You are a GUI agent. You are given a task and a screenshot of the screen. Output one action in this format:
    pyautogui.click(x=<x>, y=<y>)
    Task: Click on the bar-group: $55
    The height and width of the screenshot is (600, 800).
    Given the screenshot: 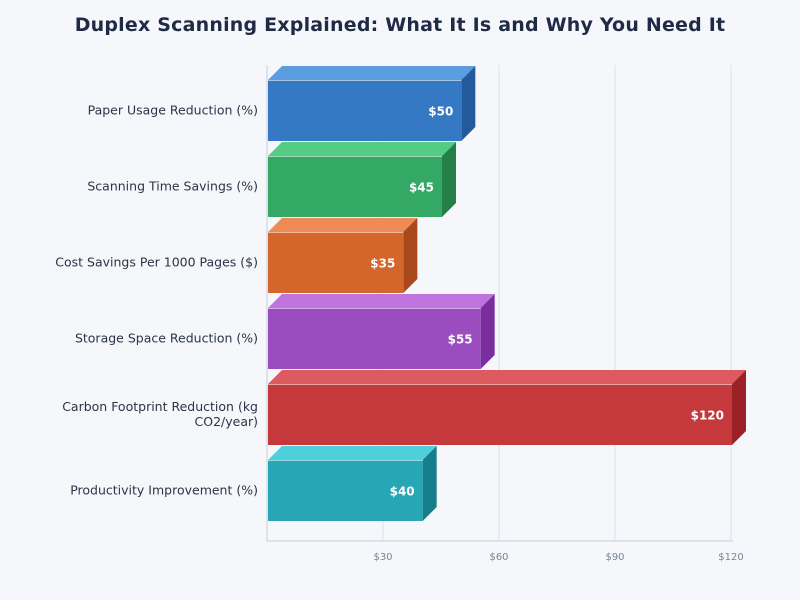 What is the action you would take?
    pyautogui.click(x=381, y=331)
    